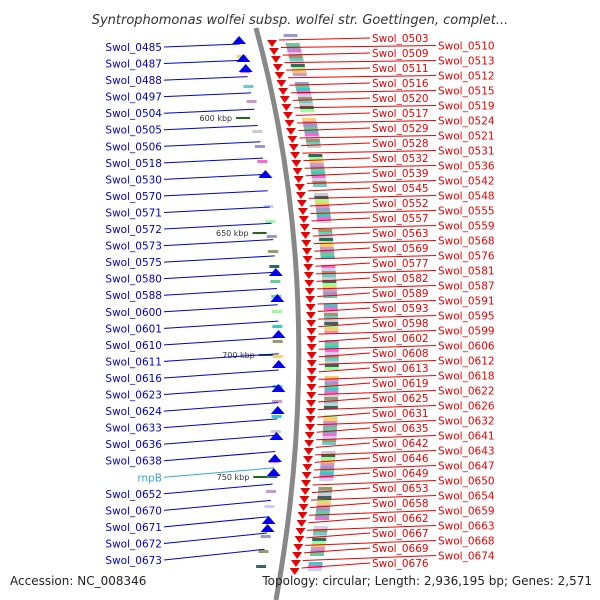 This screenshot has width=600, height=600. What do you see at coordinates (133, 429) in the screenshot?
I see `left-gene-label: Swol_0633` at bounding box center [133, 429].